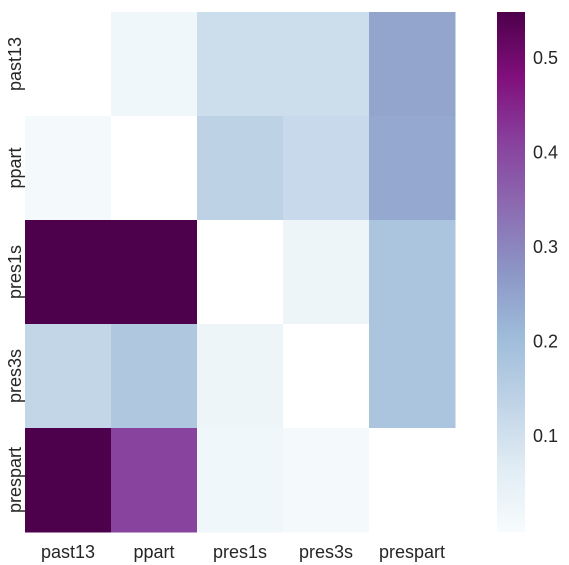 This screenshot has height=565, width=569. What do you see at coordinates (68, 168) in the screenshot?
I see `heatmap-cell-ppart-past13` at bounding box center [68, 168].